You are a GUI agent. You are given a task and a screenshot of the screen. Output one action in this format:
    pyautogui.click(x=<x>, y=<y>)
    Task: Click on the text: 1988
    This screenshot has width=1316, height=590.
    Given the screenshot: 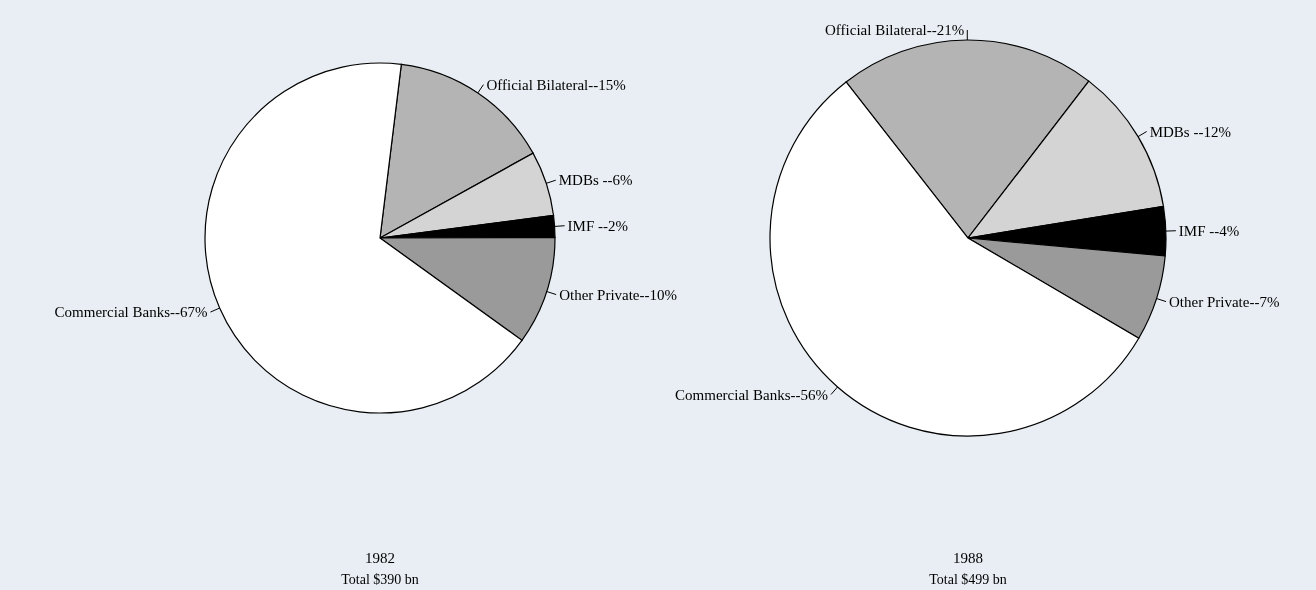 What is the action you would take?
    pyautogui.click(x=968, y=558)
    